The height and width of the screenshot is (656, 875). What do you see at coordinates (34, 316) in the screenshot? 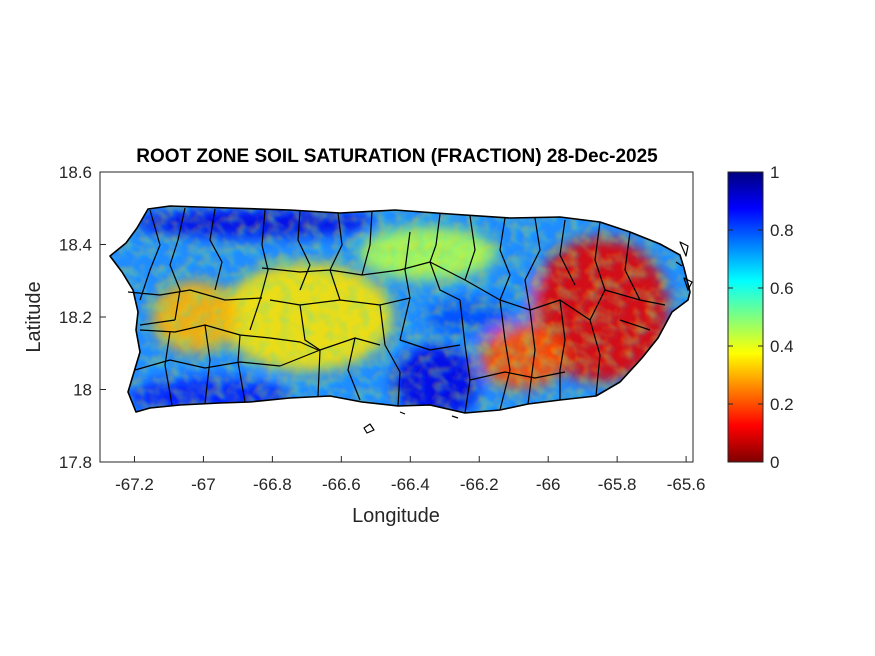
I see `y-axis-label: Latitude` at bounding box center [34, 316].